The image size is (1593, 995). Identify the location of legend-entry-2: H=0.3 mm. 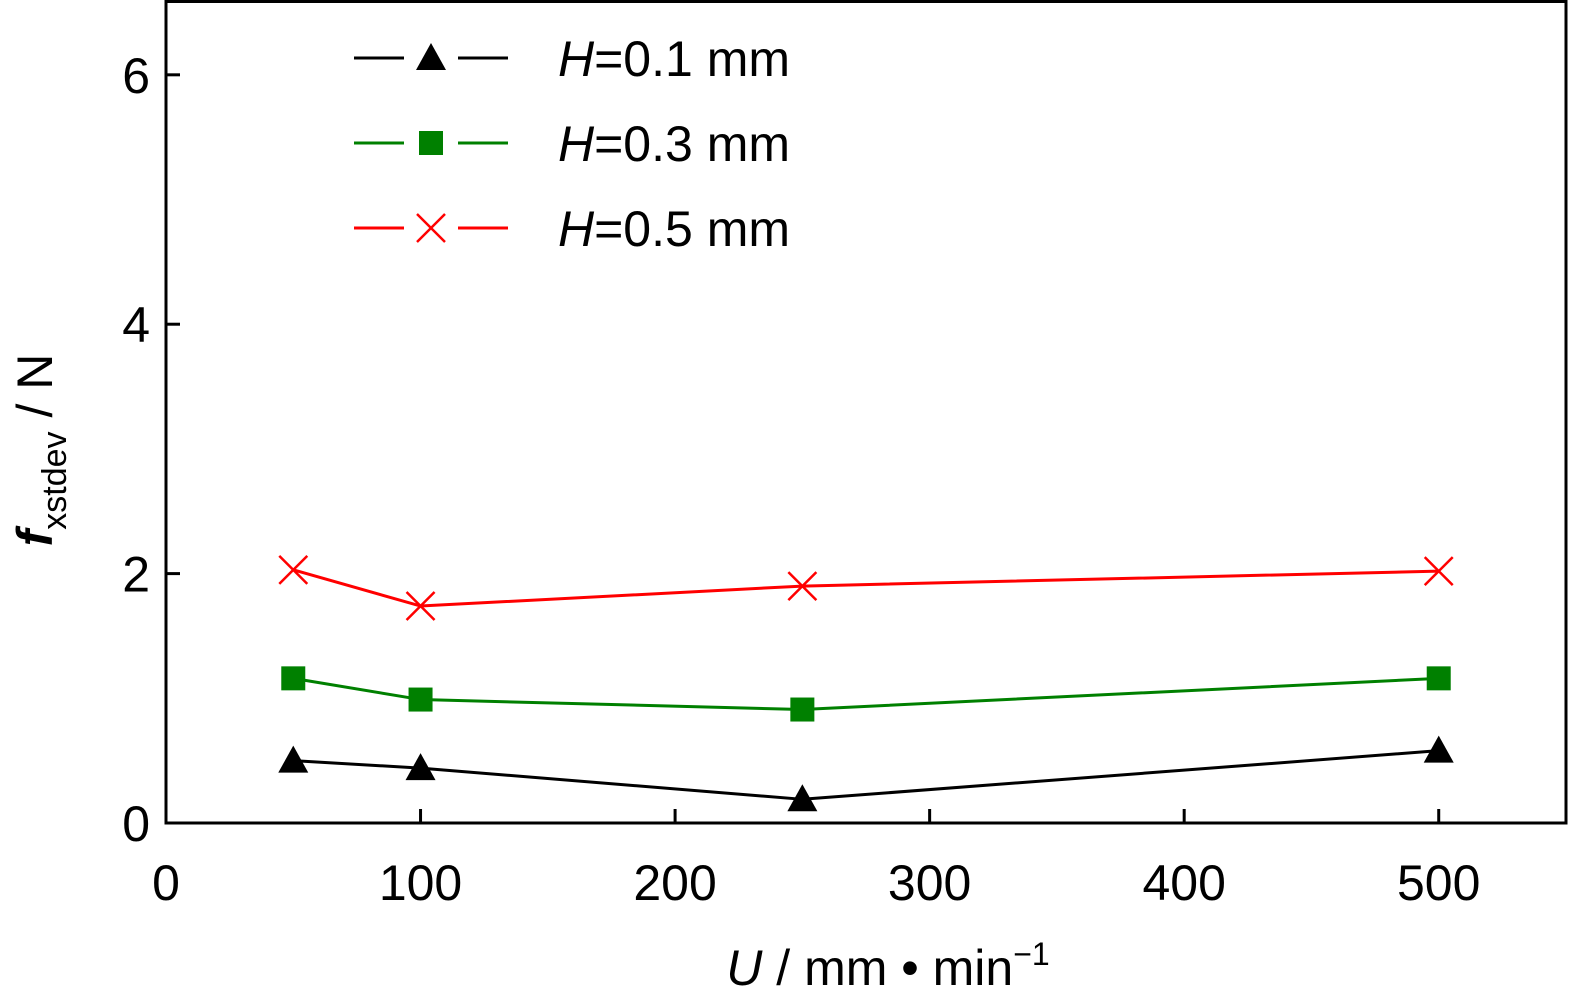
(572, 144).